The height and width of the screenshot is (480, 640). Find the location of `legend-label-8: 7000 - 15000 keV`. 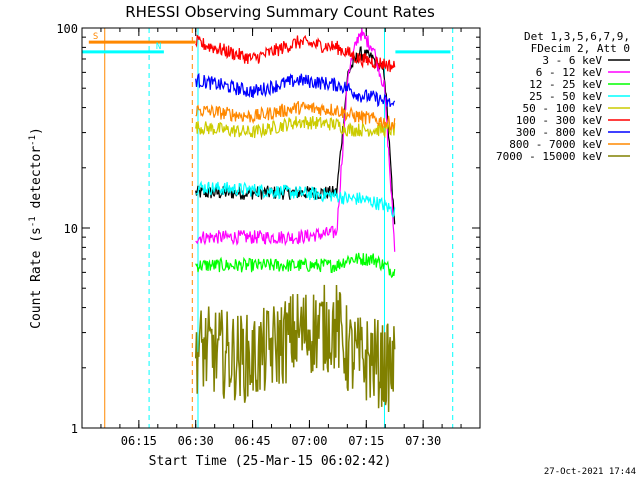

legend-label-8: 7000 - 15000 keV is located at coordinates (549, 156).